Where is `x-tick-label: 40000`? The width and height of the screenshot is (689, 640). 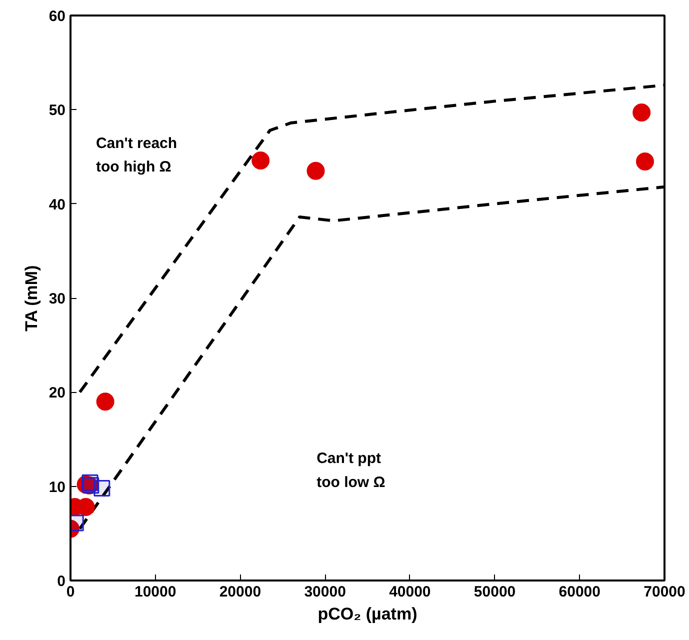 x-tick-label: 40000 is located at coordinates (410, 592).